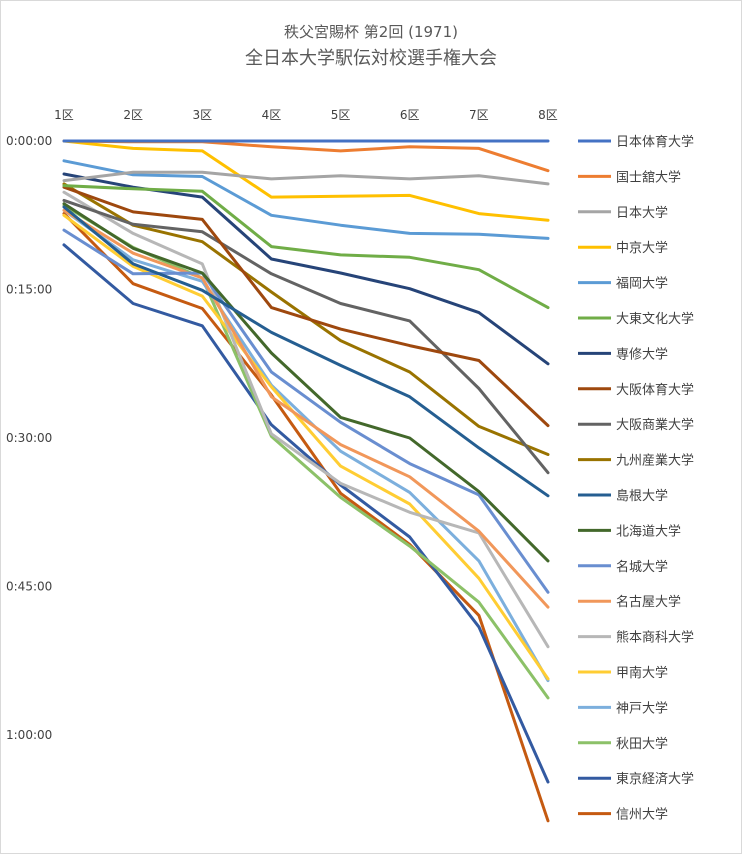 Image resolution: width=742 pixels, height=855 pixels. Describe the element at coordinates (655, 142) in the screenshot. I see `legend-label: 日本体育大学` at that location.